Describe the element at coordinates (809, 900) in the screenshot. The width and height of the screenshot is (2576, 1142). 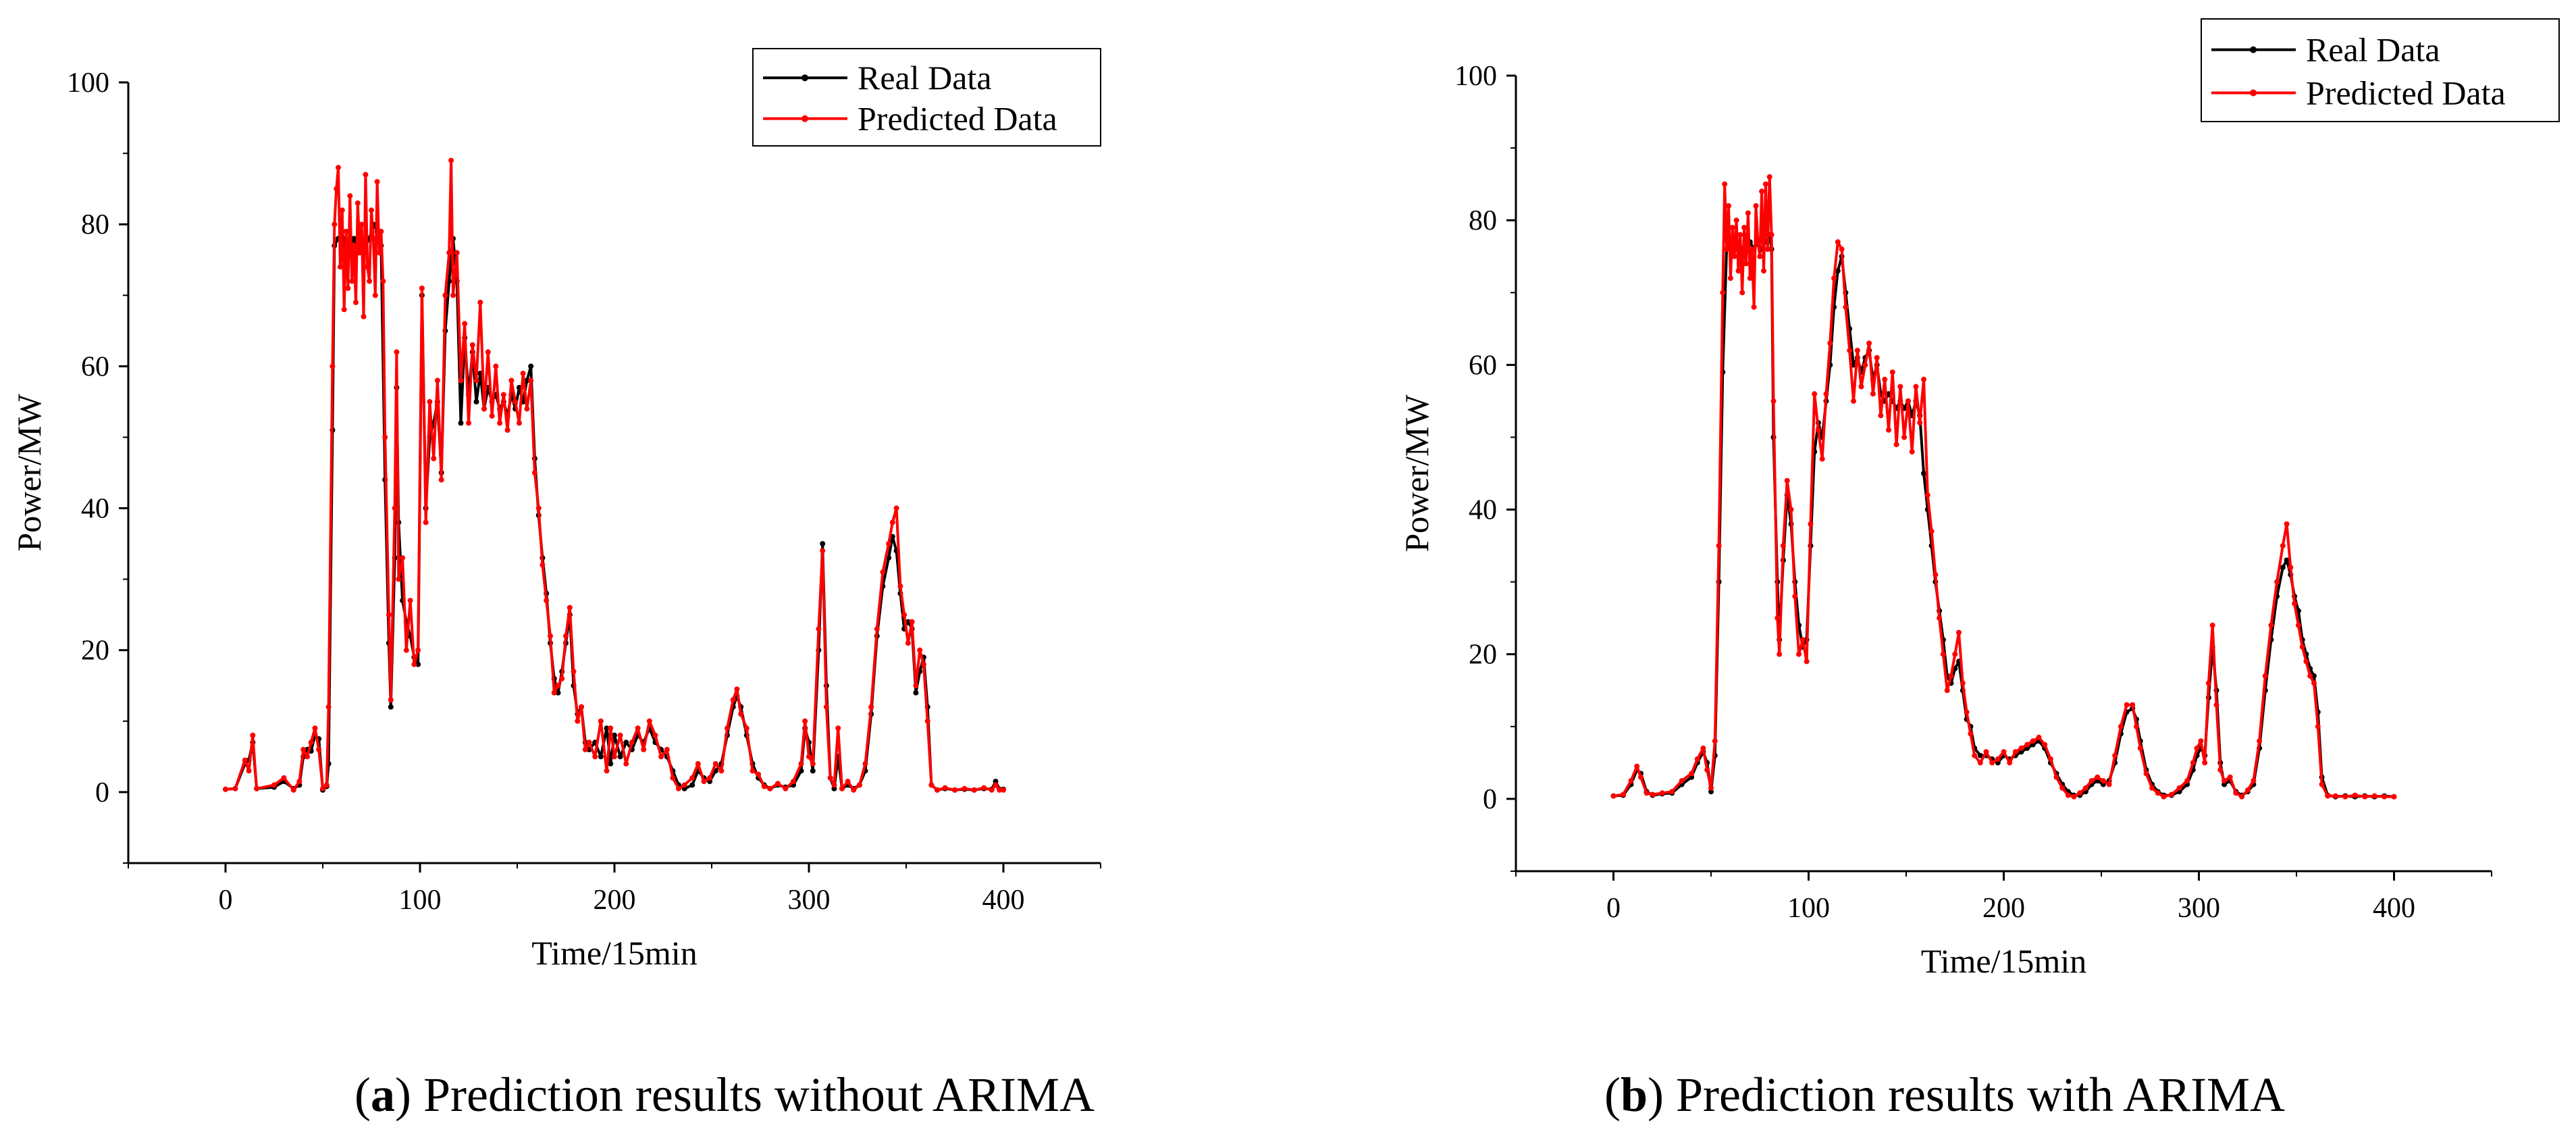
I see `x-tick-label: 300` at that location.